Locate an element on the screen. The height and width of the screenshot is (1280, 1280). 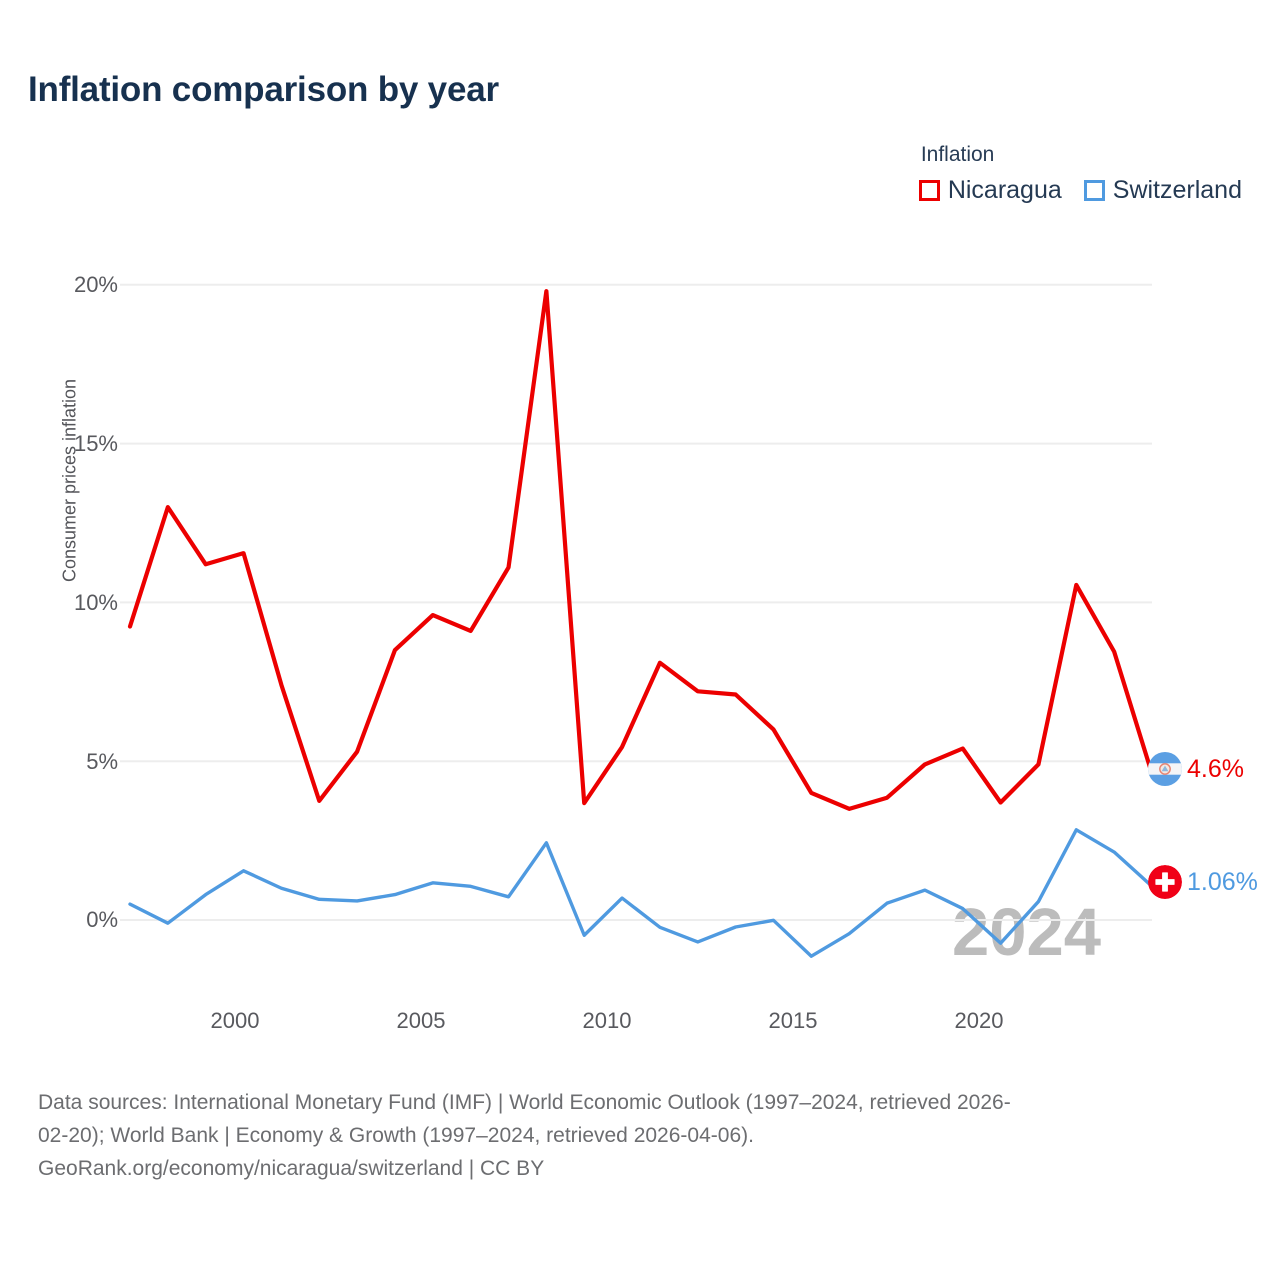
series-line-switzerland is located at coordinates (641, 893).